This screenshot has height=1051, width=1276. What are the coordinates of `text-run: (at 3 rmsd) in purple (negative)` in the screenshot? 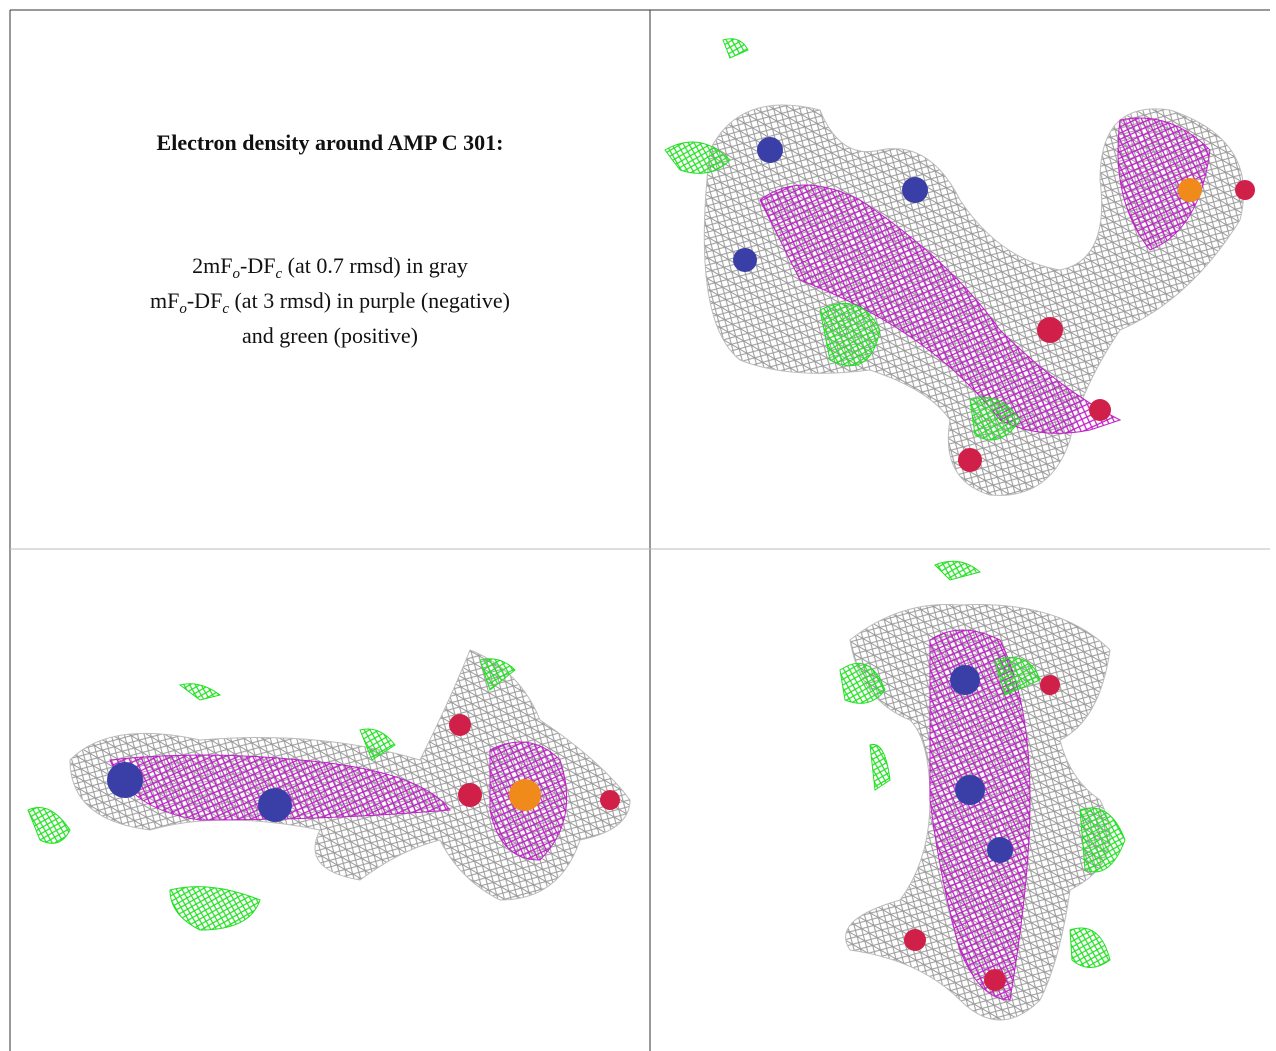 It's located at (369, 300).